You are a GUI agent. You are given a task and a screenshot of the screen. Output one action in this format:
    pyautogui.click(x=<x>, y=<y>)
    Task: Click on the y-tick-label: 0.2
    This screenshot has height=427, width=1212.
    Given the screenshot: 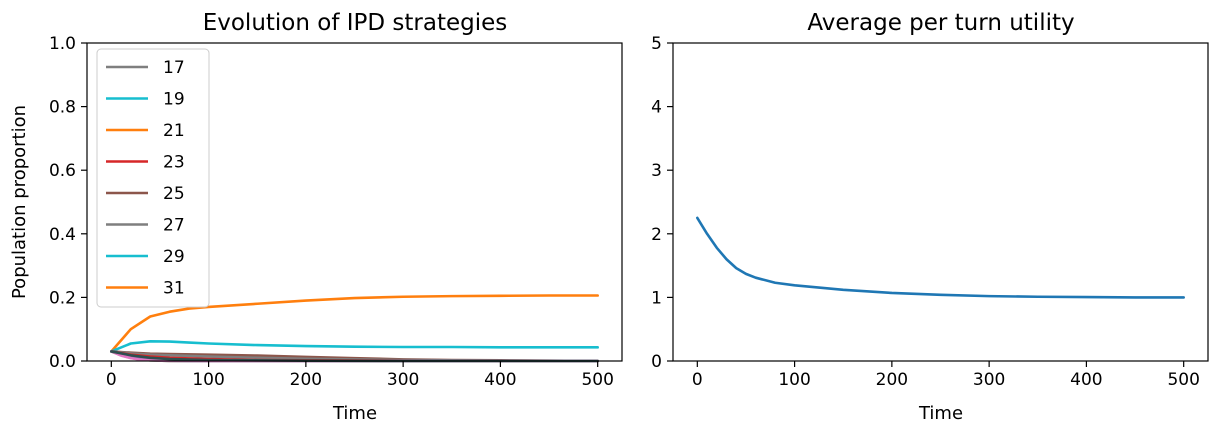 What is the action you would take?
    pyautogui.click(x=62, y=298)
    